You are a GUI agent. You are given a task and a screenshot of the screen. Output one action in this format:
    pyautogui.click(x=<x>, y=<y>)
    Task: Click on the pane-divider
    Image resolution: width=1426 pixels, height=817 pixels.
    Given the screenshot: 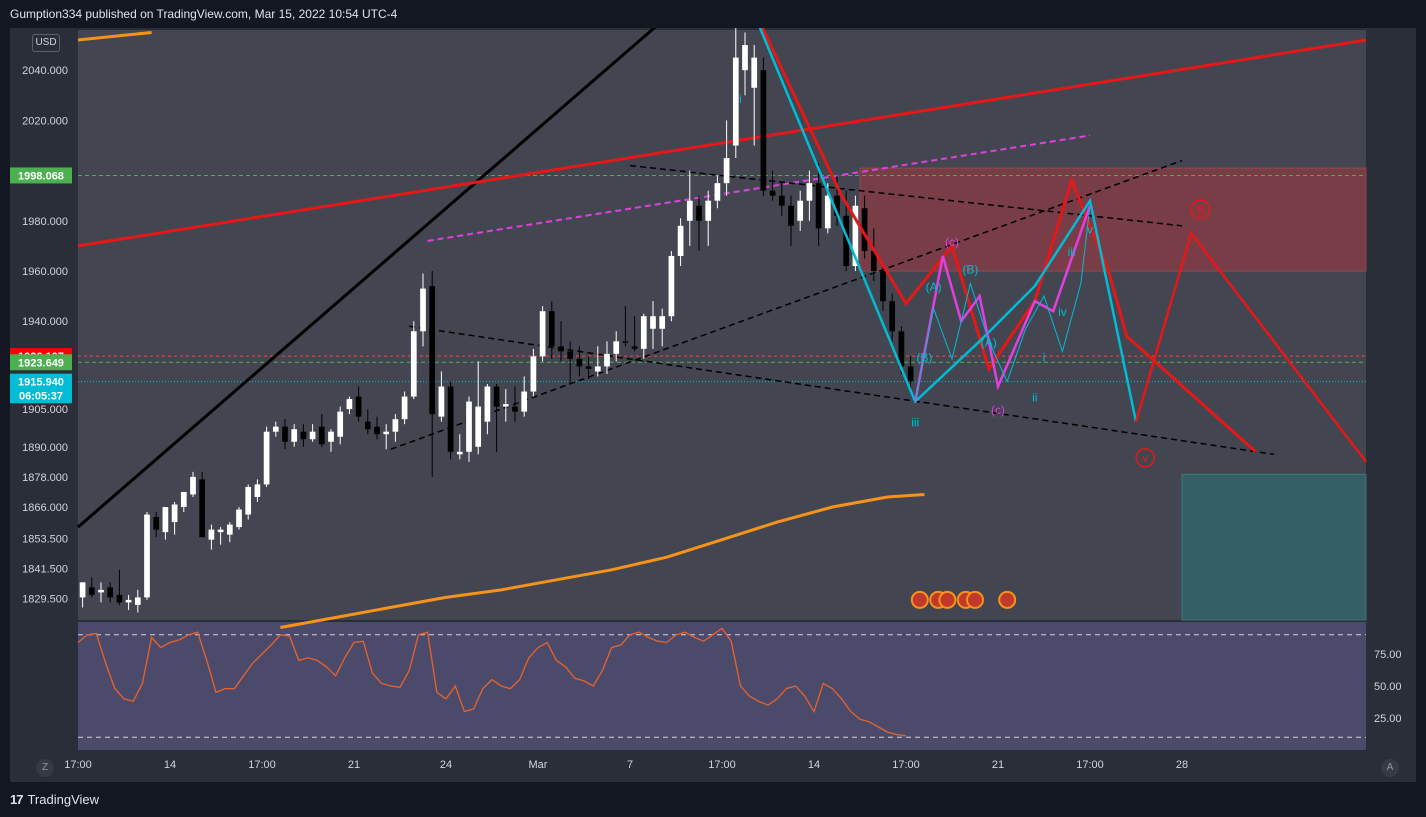 What is the action you would take?
    pyautogui.click(x=713, y=621)
    